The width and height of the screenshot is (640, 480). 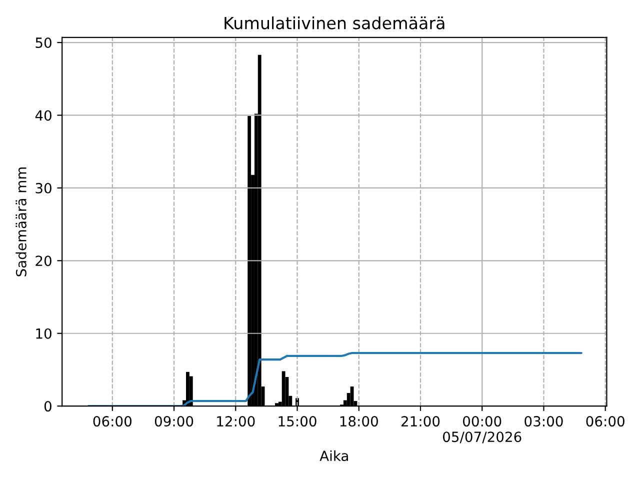 I want to click on y-axis-title: Sademäärä mm, so click(x=21, y=221).